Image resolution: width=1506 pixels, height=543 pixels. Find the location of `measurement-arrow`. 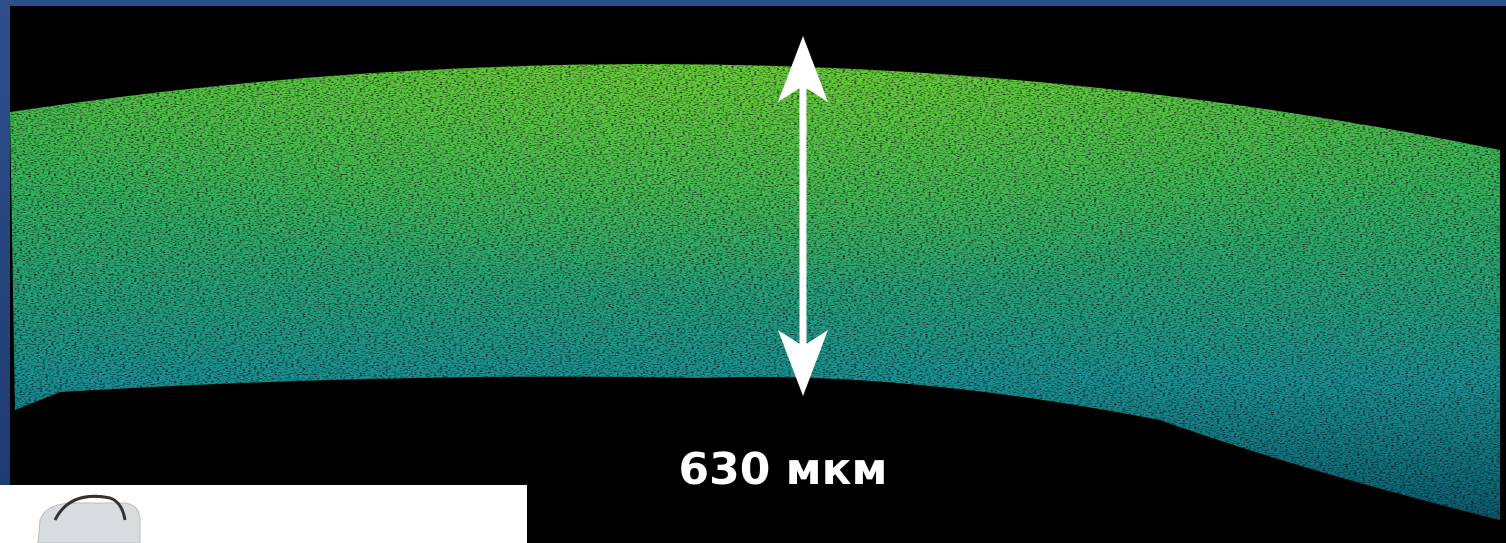

measurement-arrow is located at coordinates (803, 216).